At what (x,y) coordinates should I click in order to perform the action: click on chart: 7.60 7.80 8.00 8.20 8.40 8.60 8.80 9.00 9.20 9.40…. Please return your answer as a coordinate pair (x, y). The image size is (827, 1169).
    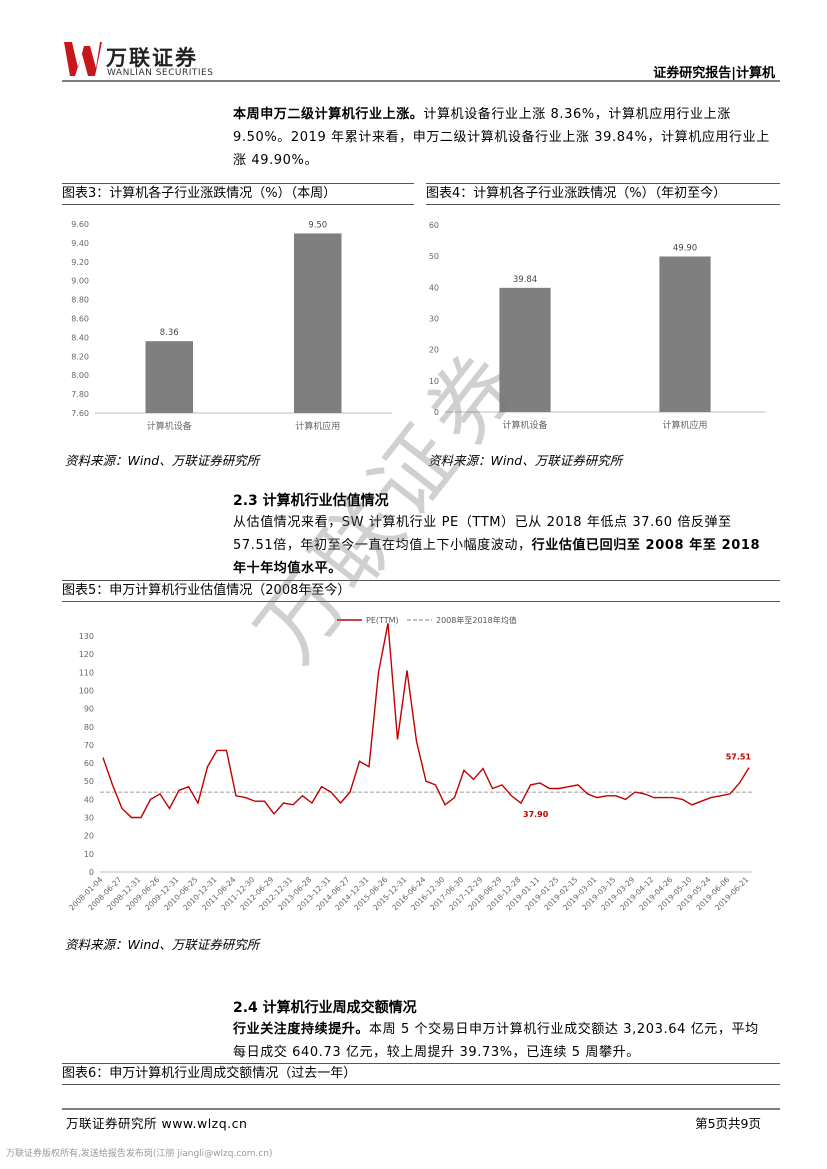
    Looking at the image, I should click on (231, 326).